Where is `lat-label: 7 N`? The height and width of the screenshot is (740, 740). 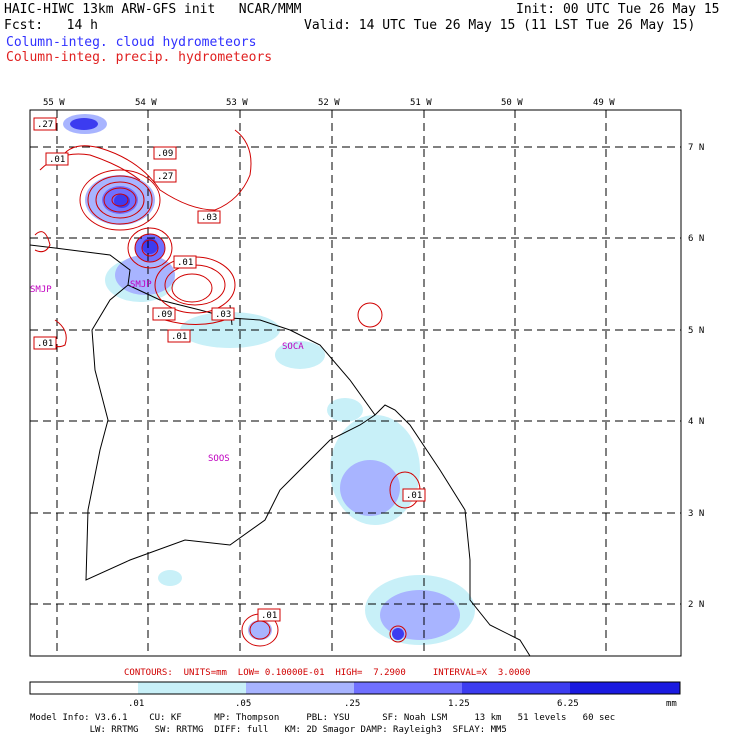 lat-label: 7 N is located at coordinates (696, 148).